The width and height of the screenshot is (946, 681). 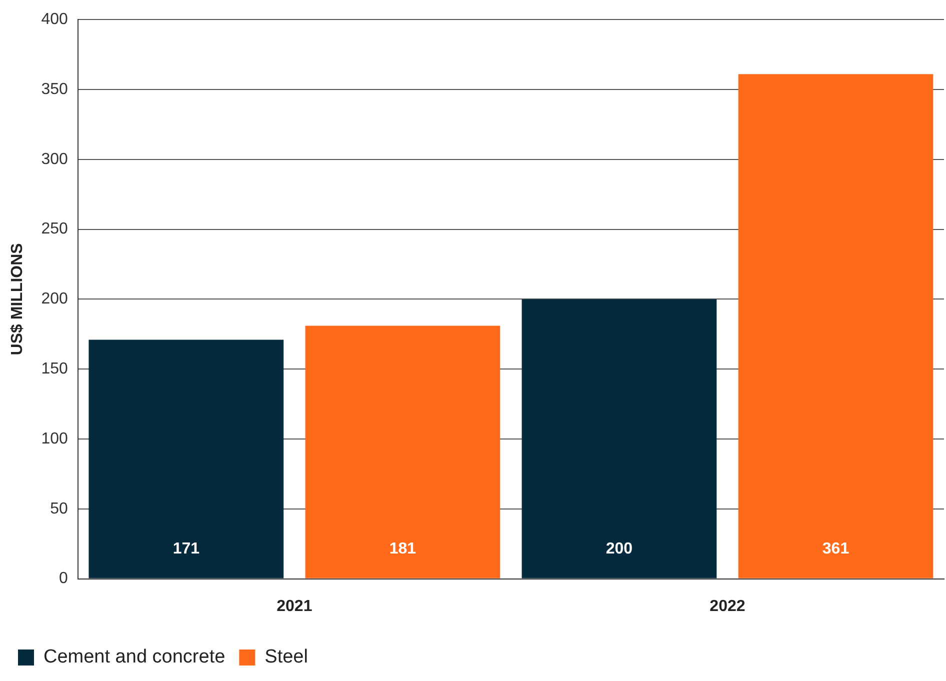 I want to click on x-tick-label: 2022, so click(x=728, y=606).